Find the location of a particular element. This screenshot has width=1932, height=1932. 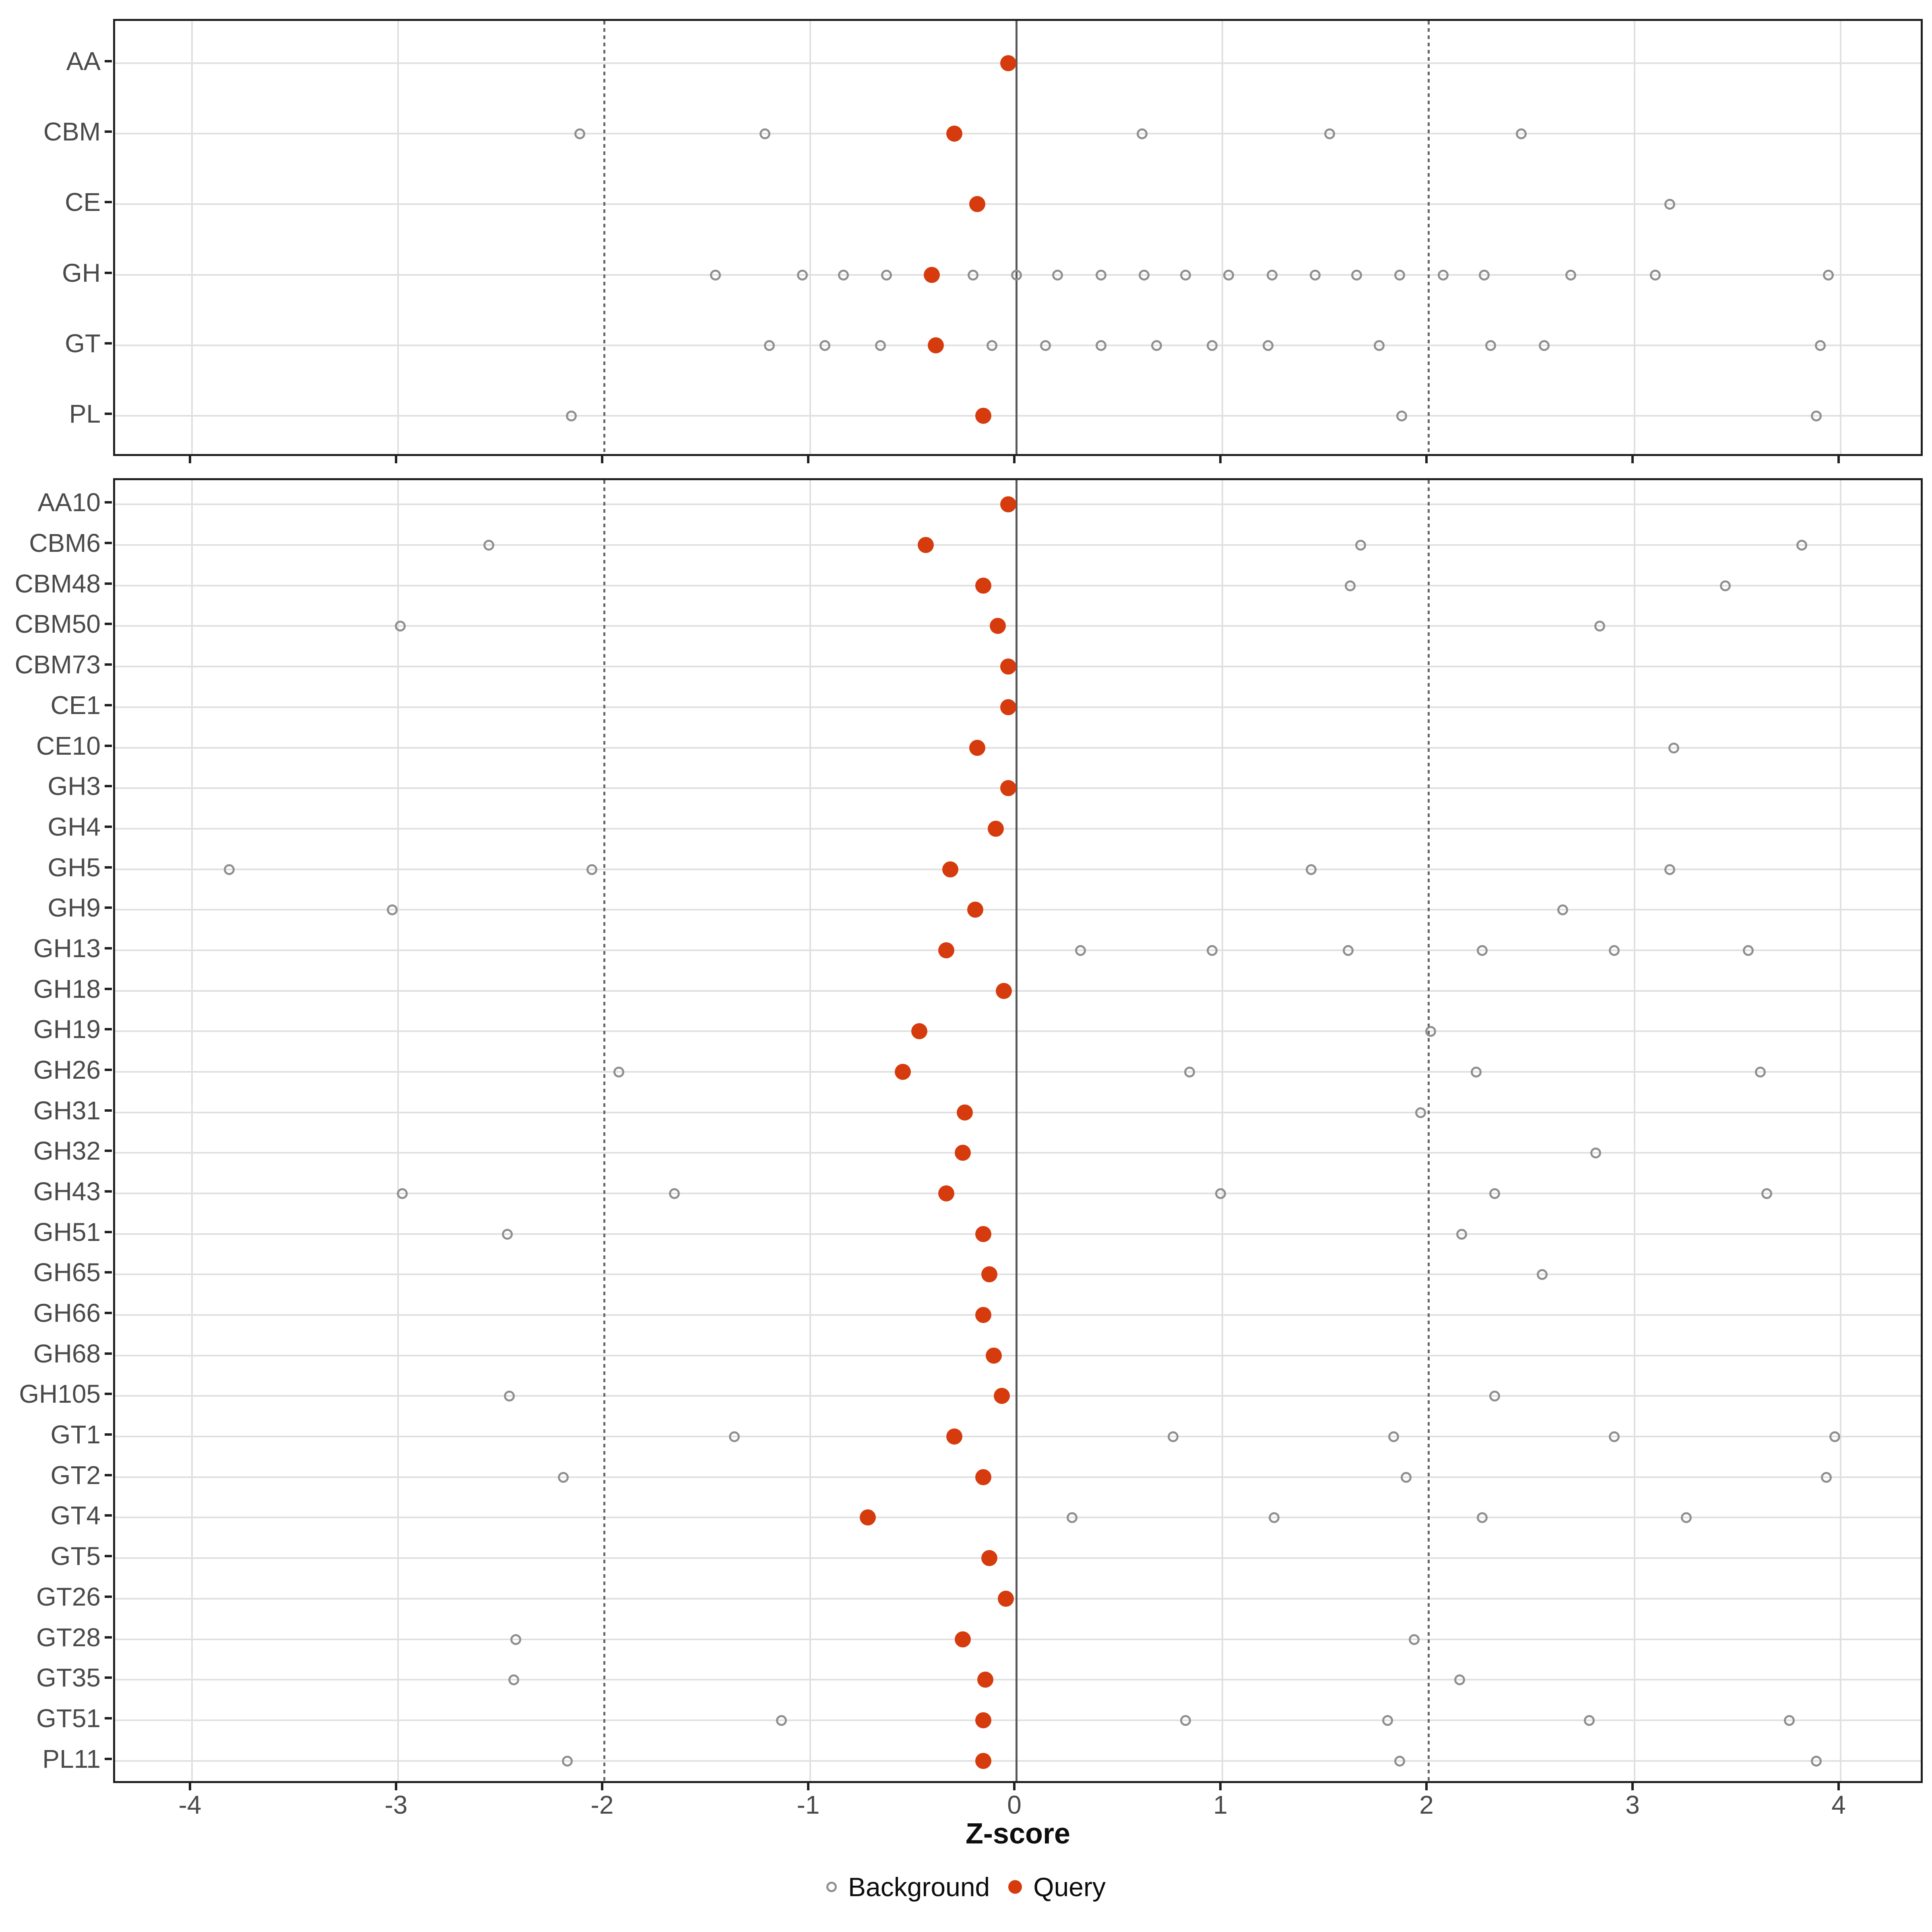

filled-circle-icon is located at coordinates (1015, 1887).